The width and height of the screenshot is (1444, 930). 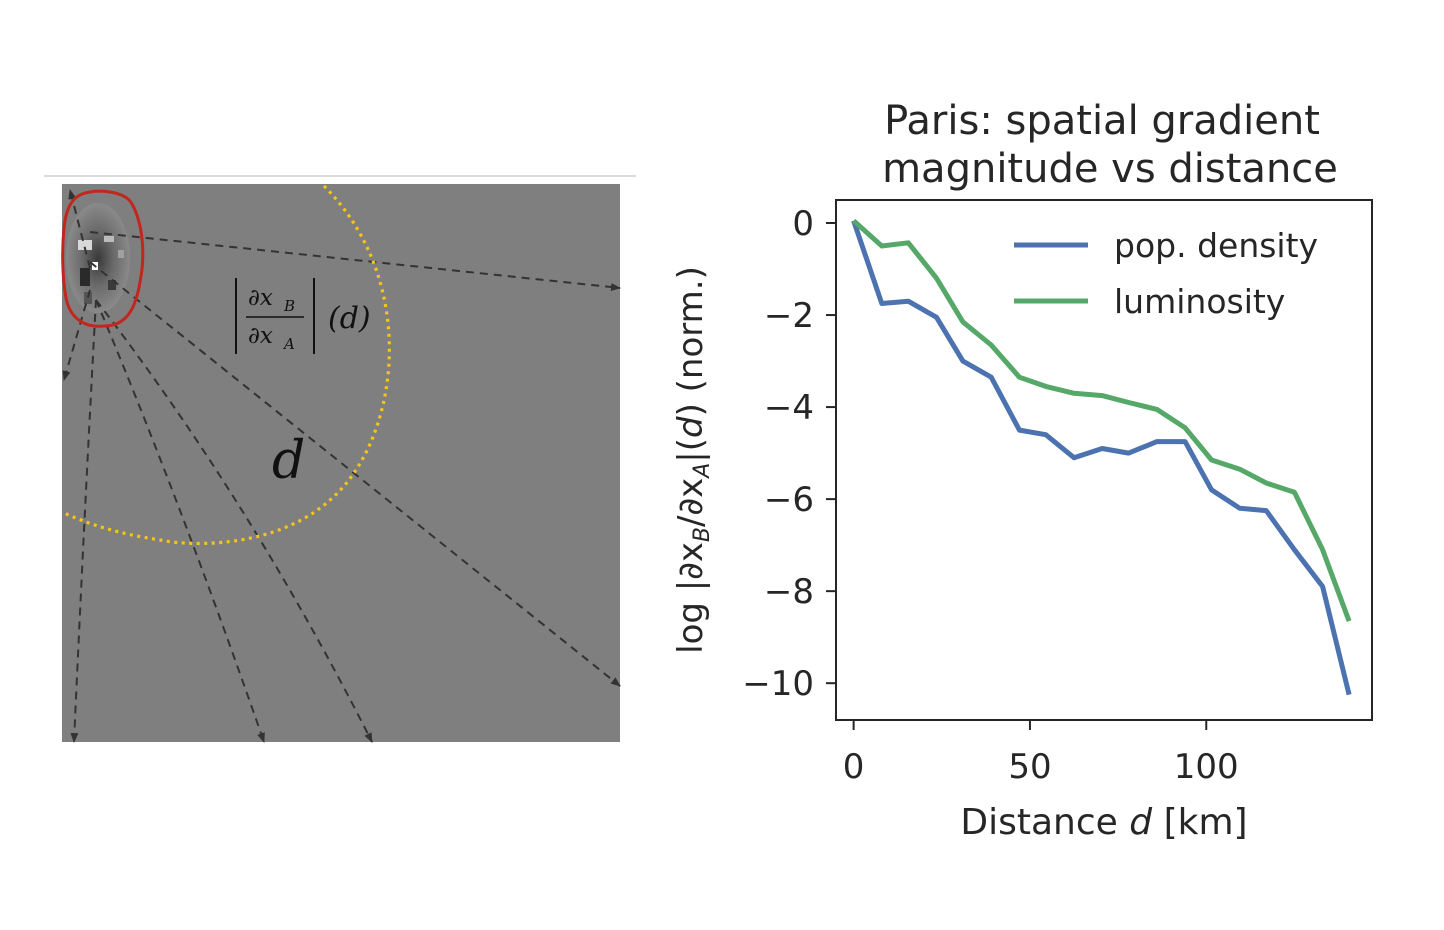 I want to click on x-axis-ticks: 0 50 100, so click(x=1041, y=753).